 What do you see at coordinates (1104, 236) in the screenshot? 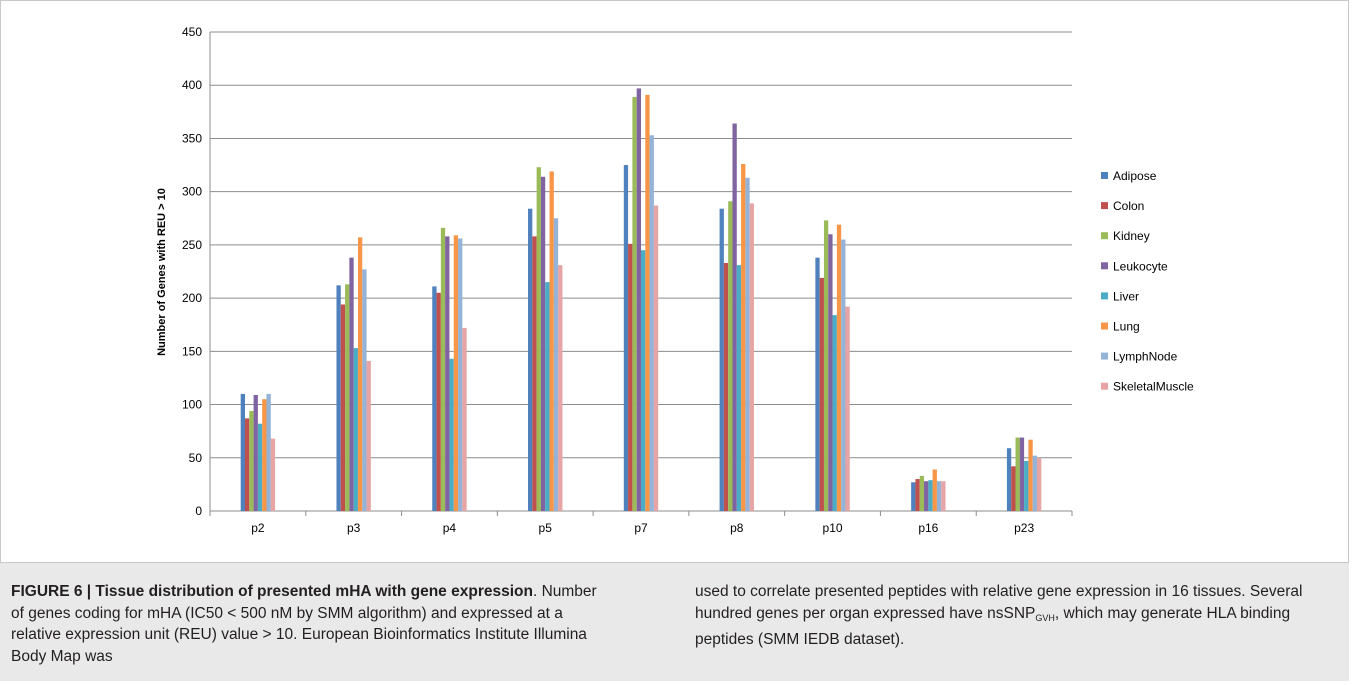
I see `legend-swatch-kidney` at bounding box center [1104, 236].